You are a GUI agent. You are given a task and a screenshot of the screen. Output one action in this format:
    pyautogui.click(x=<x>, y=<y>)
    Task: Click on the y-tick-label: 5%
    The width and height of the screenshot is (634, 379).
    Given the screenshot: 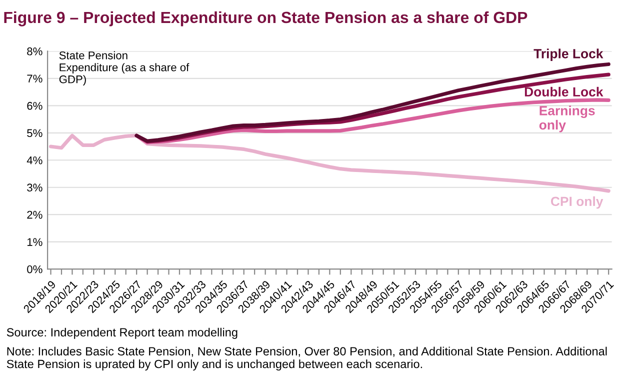 What is the action you would take?
    pyautogui.click(x=34, y=133)
    